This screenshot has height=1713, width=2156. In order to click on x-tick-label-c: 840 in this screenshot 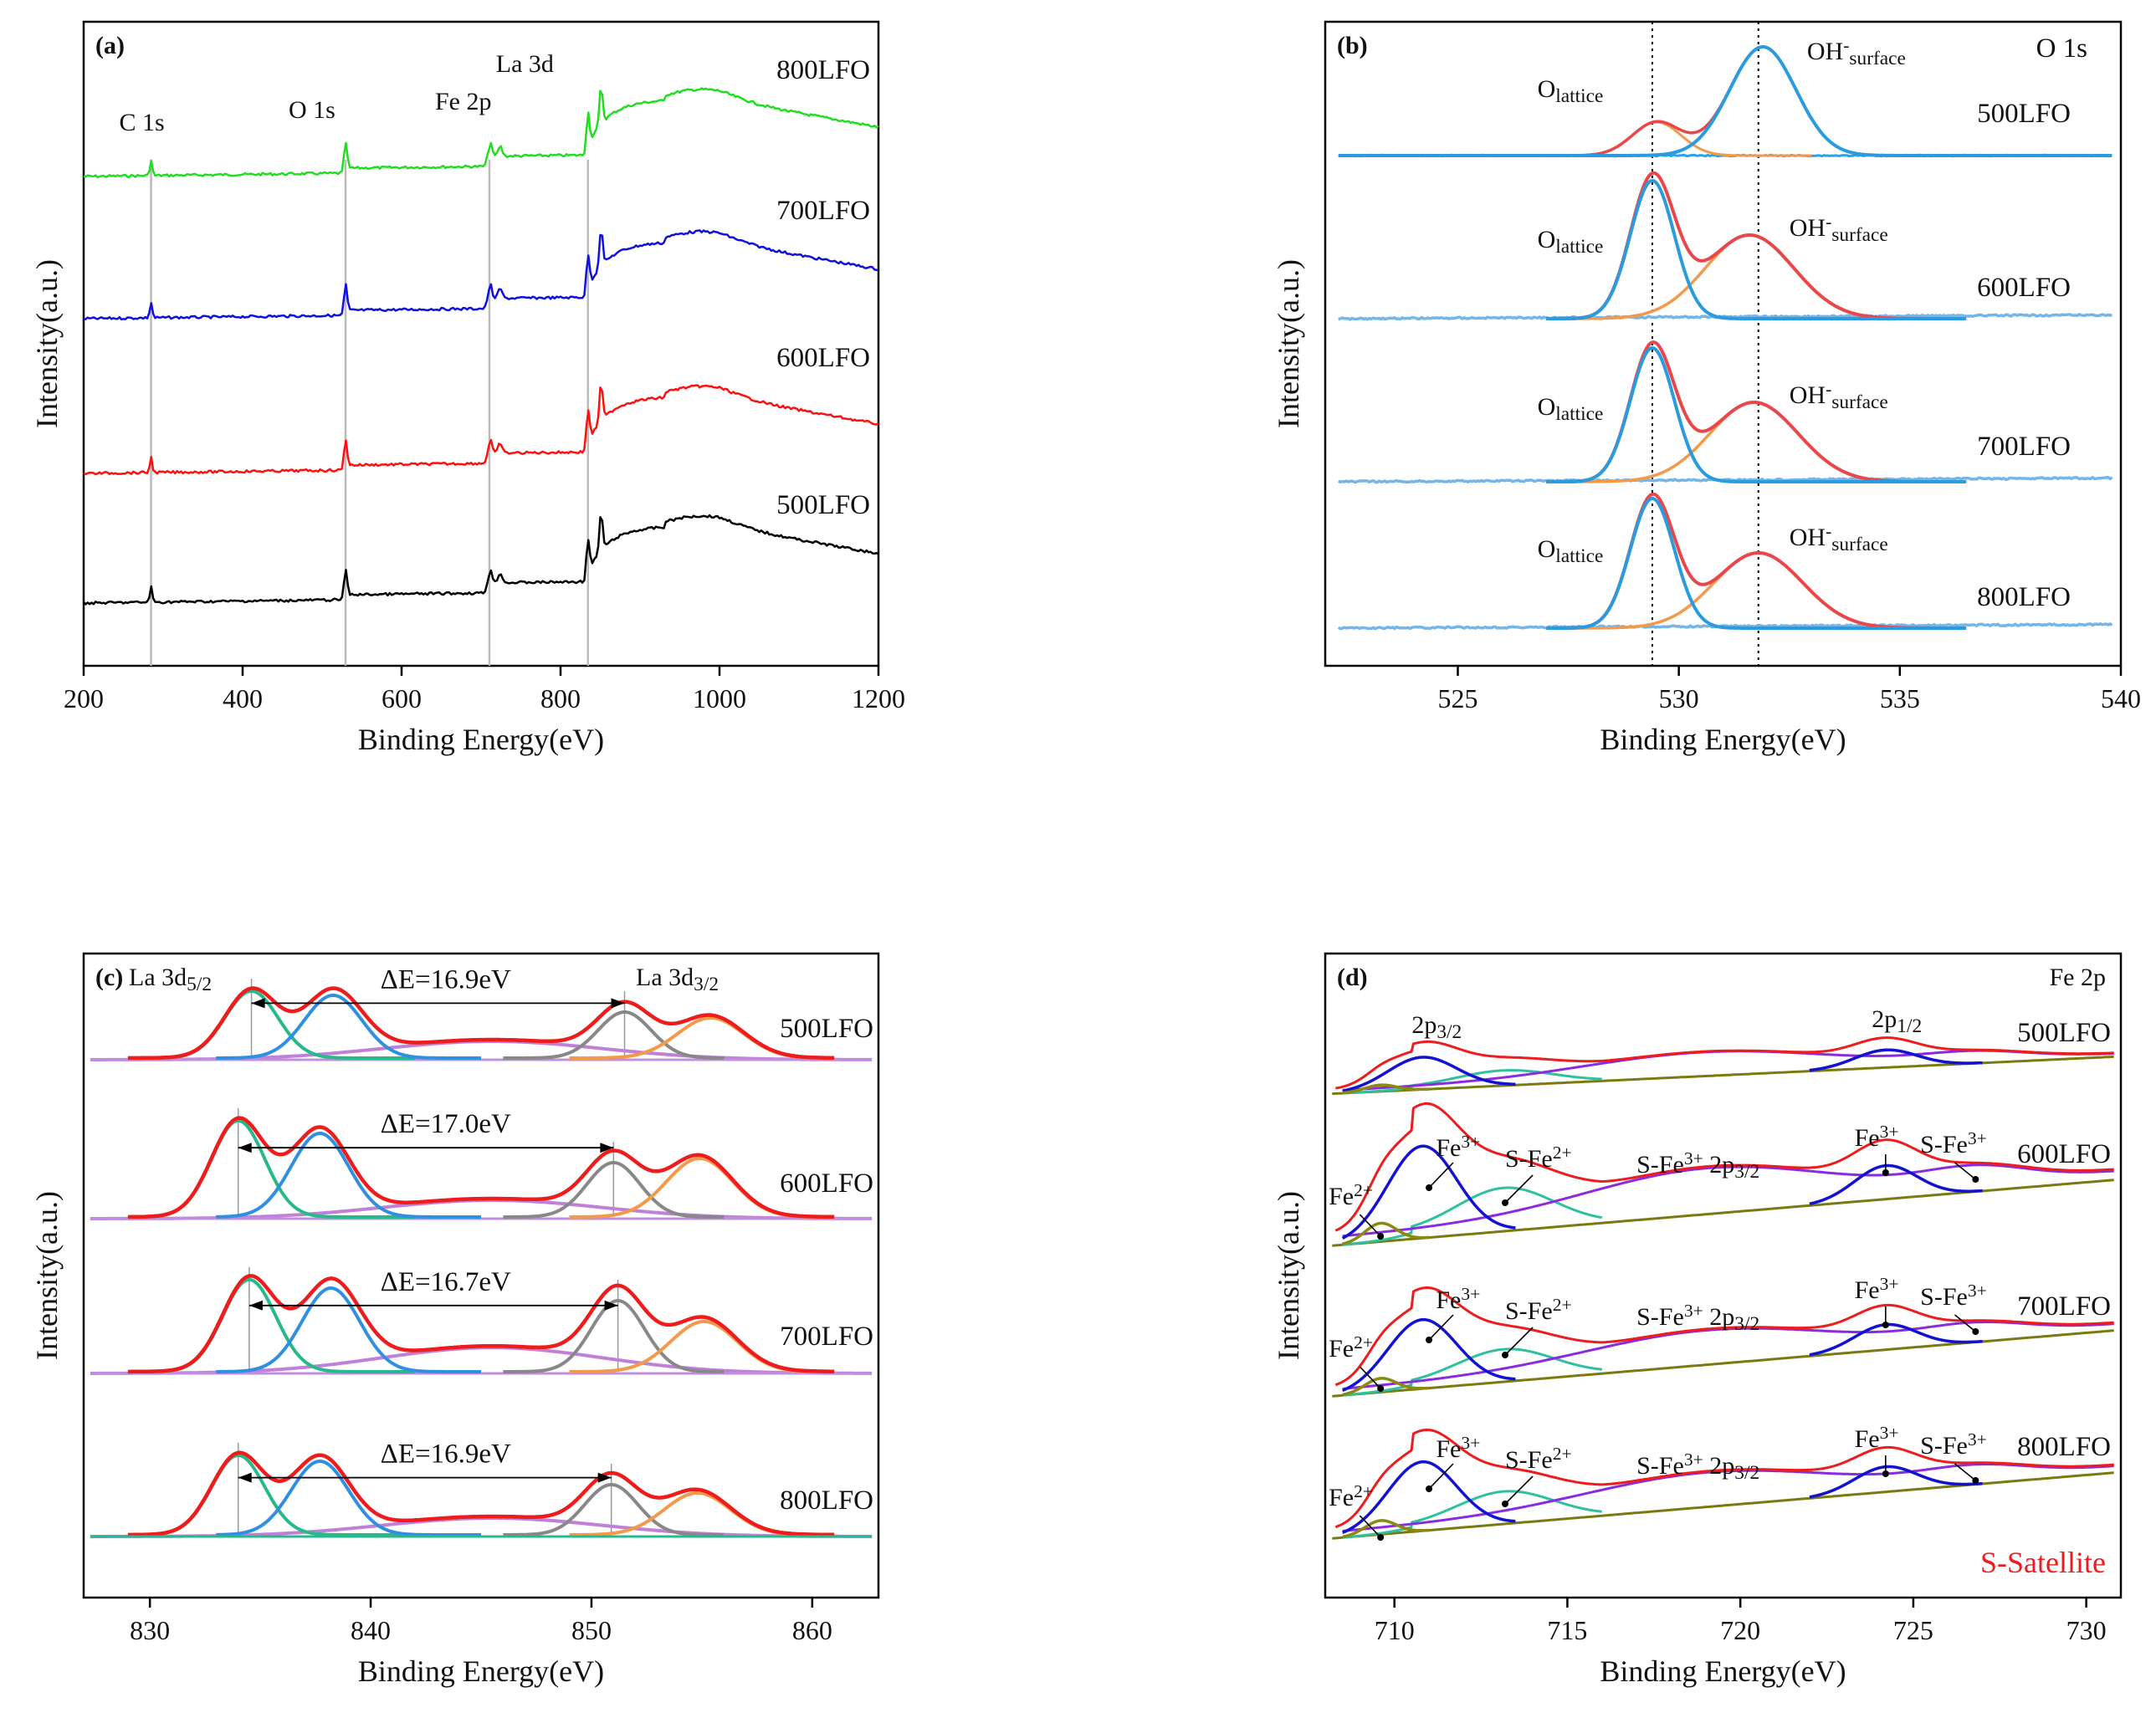, I will do `click(371, 1630)`.